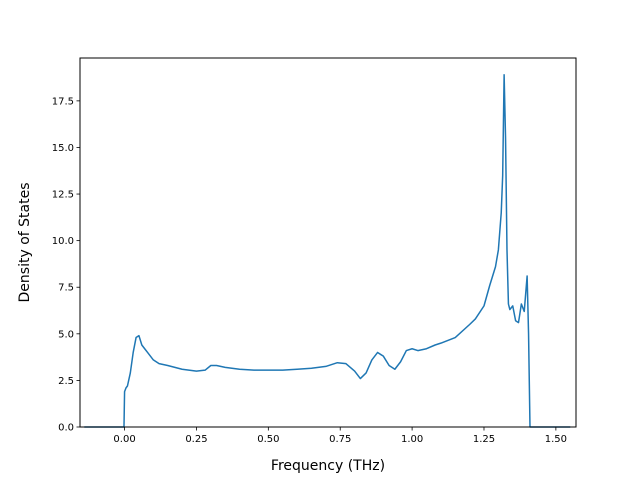 The width and height of the screenshot is (640, 480). I want to click on y-axis-ticks: 0.0 2.5 5.0 7.5 10.0 12.5 15.0 17.5, so click(66, 265).